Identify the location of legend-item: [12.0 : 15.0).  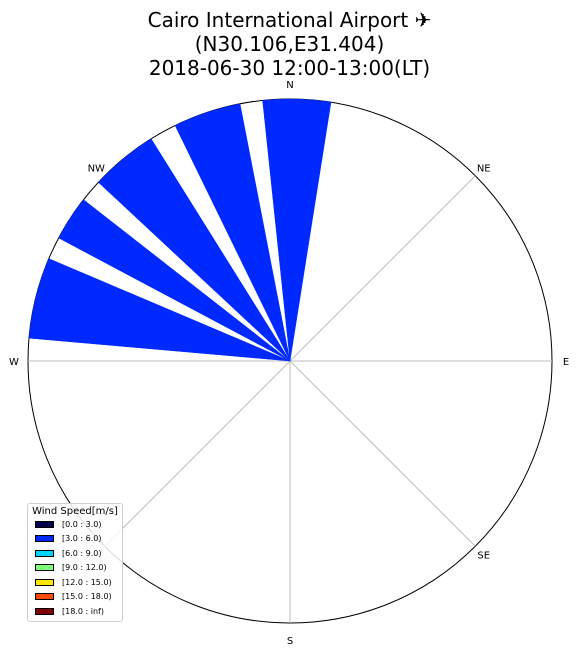
(75, 582).